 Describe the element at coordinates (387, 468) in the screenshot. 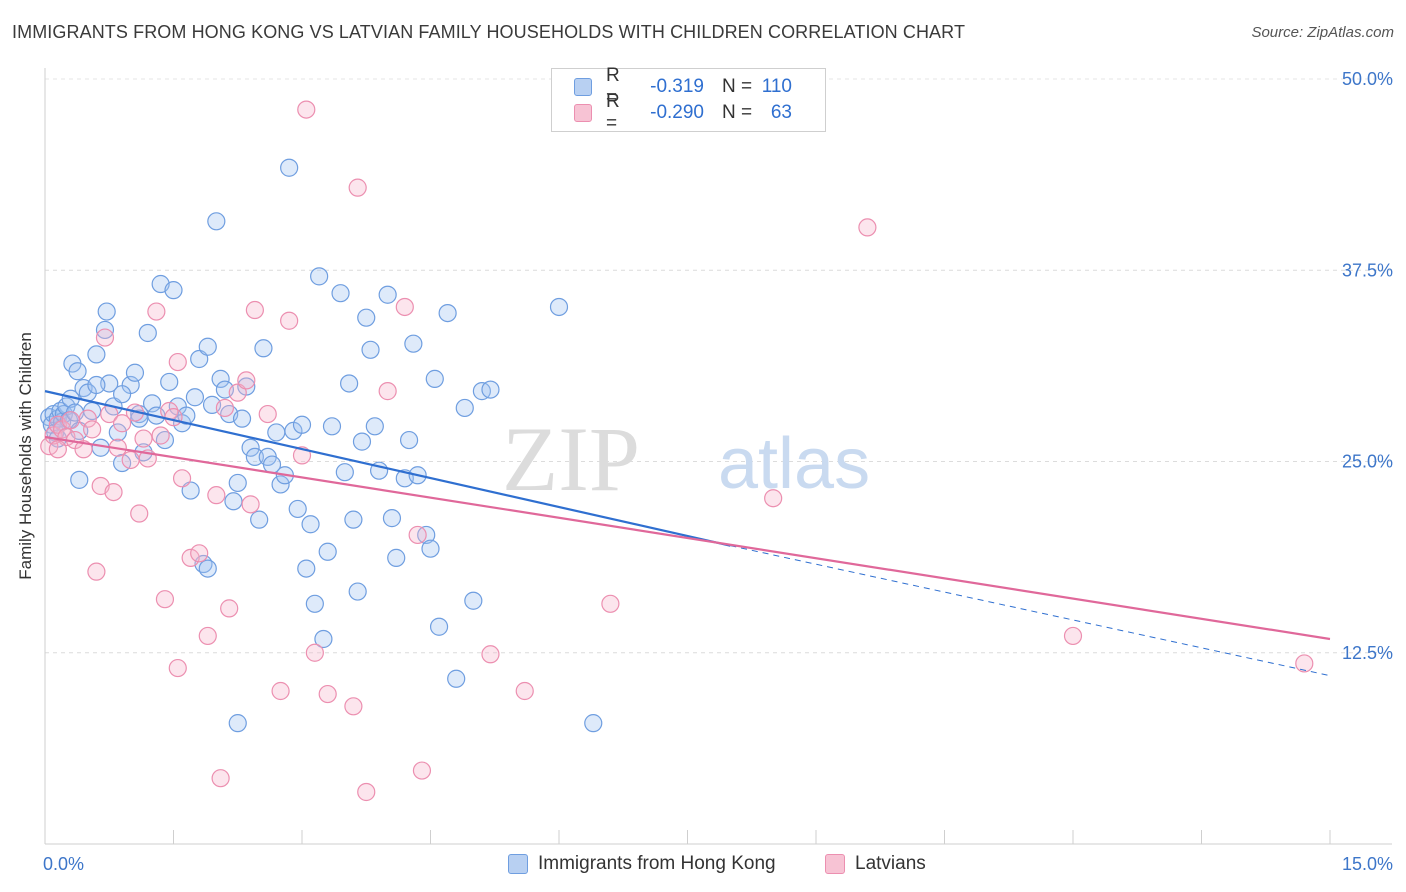

I see `hong-kong-trend-line` at that location.